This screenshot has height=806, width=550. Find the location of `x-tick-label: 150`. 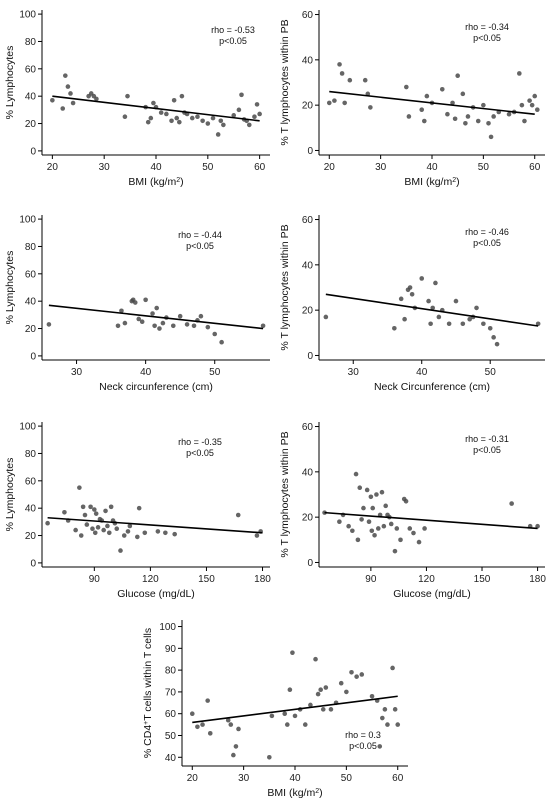

x-tick-label: 150 is located at coordinates (206, 579).